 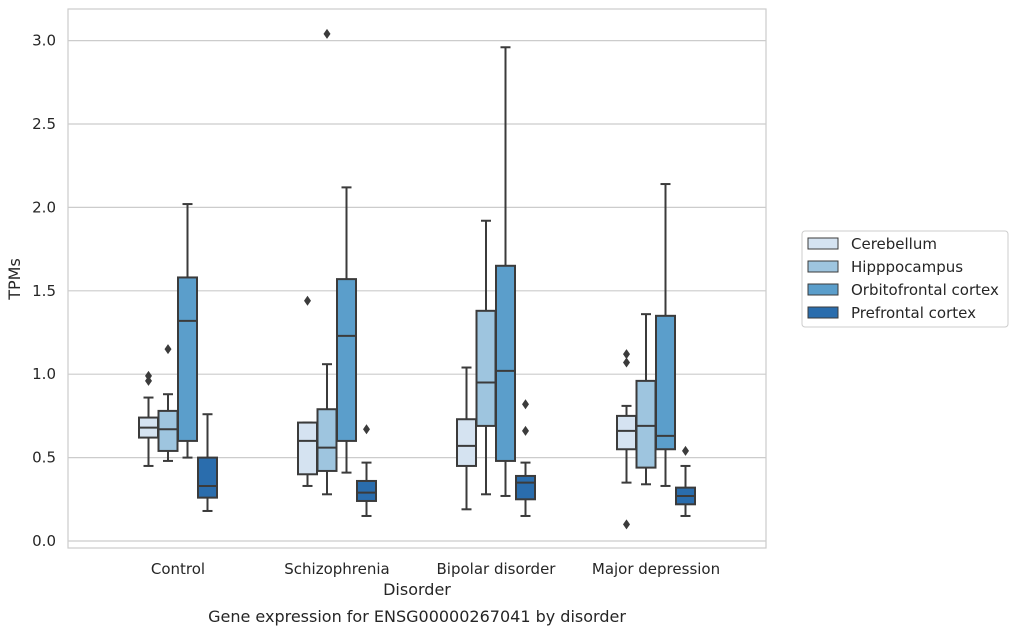 What do you see at coordinates (178, 569) in the screenshot?
I see `x-tick-label: Control` at bounding box center [178, 569].